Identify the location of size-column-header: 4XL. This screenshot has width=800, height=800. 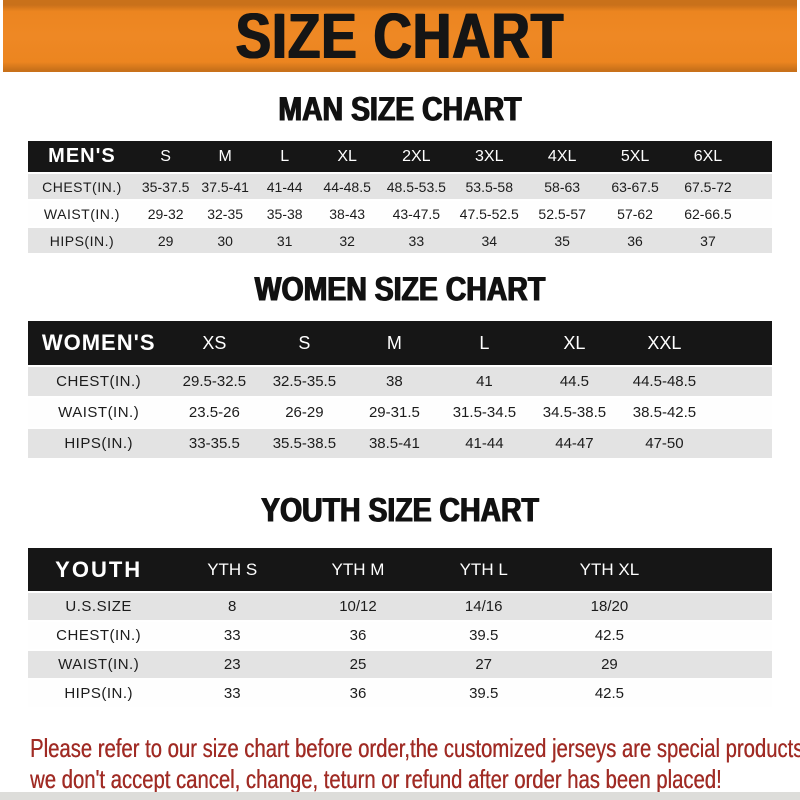
(562, 156).